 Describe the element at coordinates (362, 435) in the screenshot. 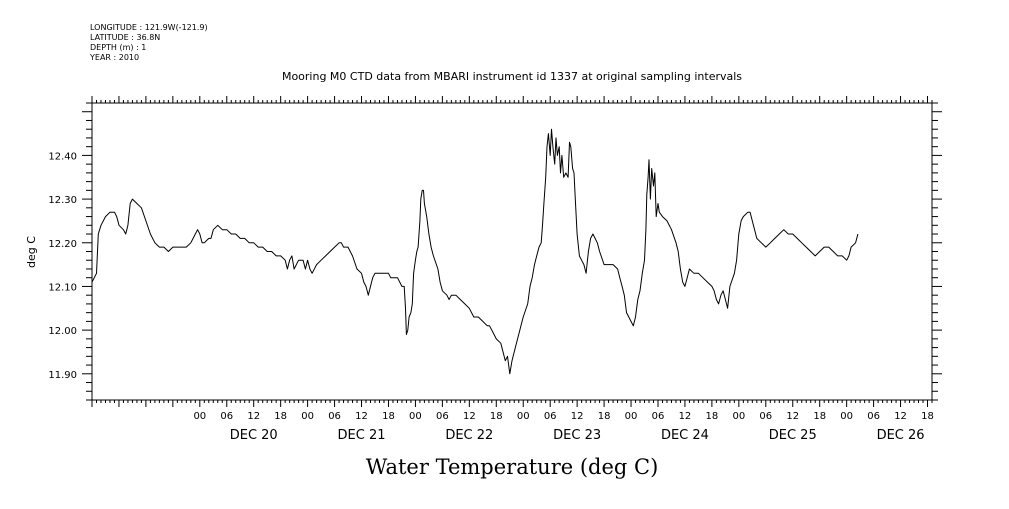

I see `x-day-label: DEC 21` at that location.